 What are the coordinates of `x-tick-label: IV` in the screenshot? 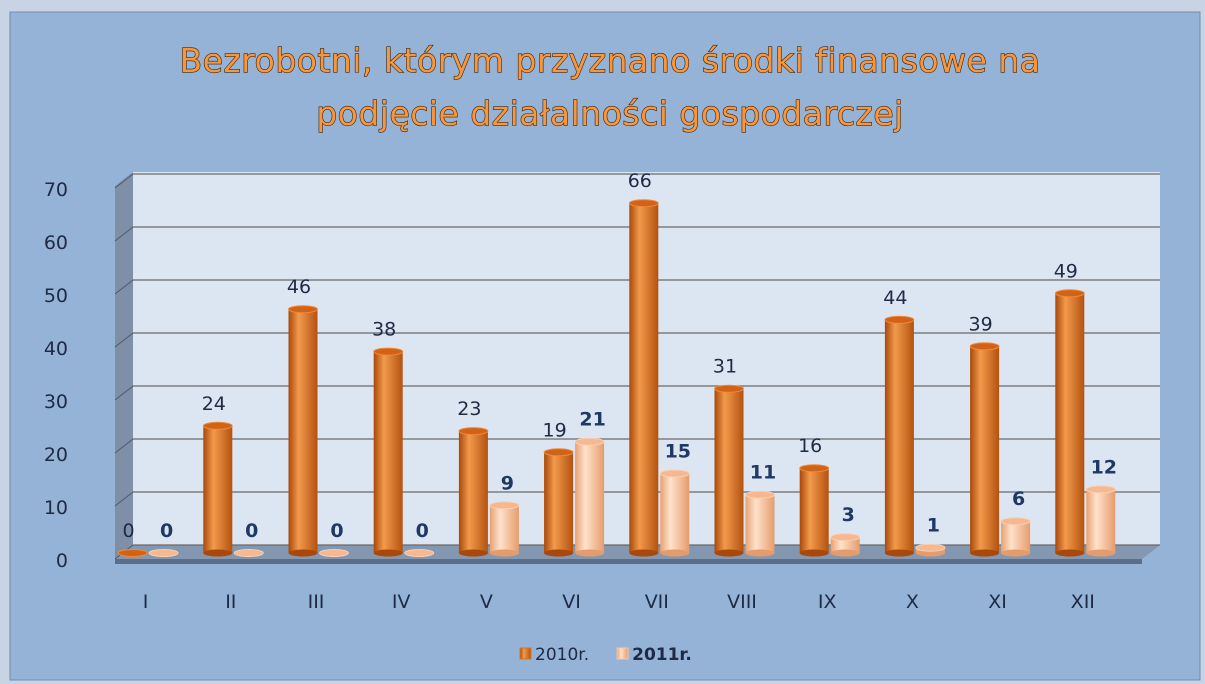 It's located at (401, 602).